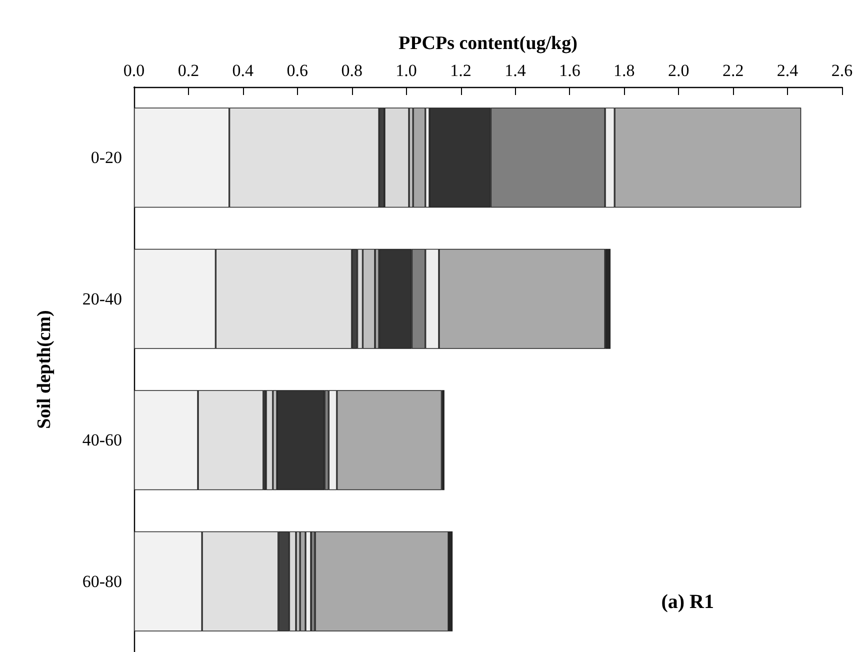 This screenshot has height=652, width=864. I want to click on x-tick-label: 2.6, so click(842, 70).